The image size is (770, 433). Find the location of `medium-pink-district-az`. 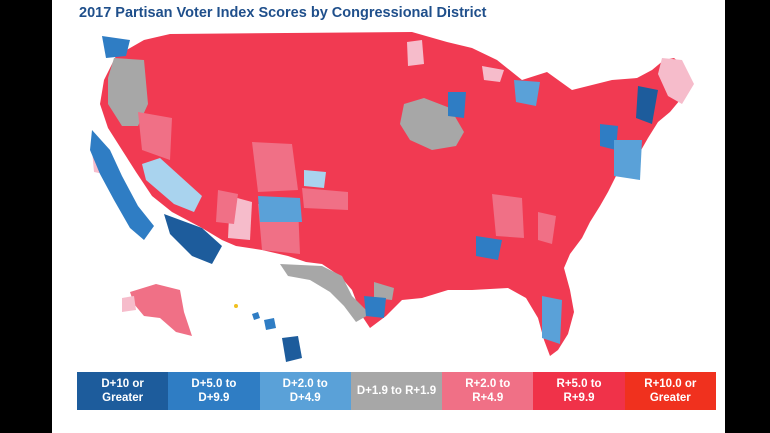

medium-pink-district-az is located at coordinates (227, 207).